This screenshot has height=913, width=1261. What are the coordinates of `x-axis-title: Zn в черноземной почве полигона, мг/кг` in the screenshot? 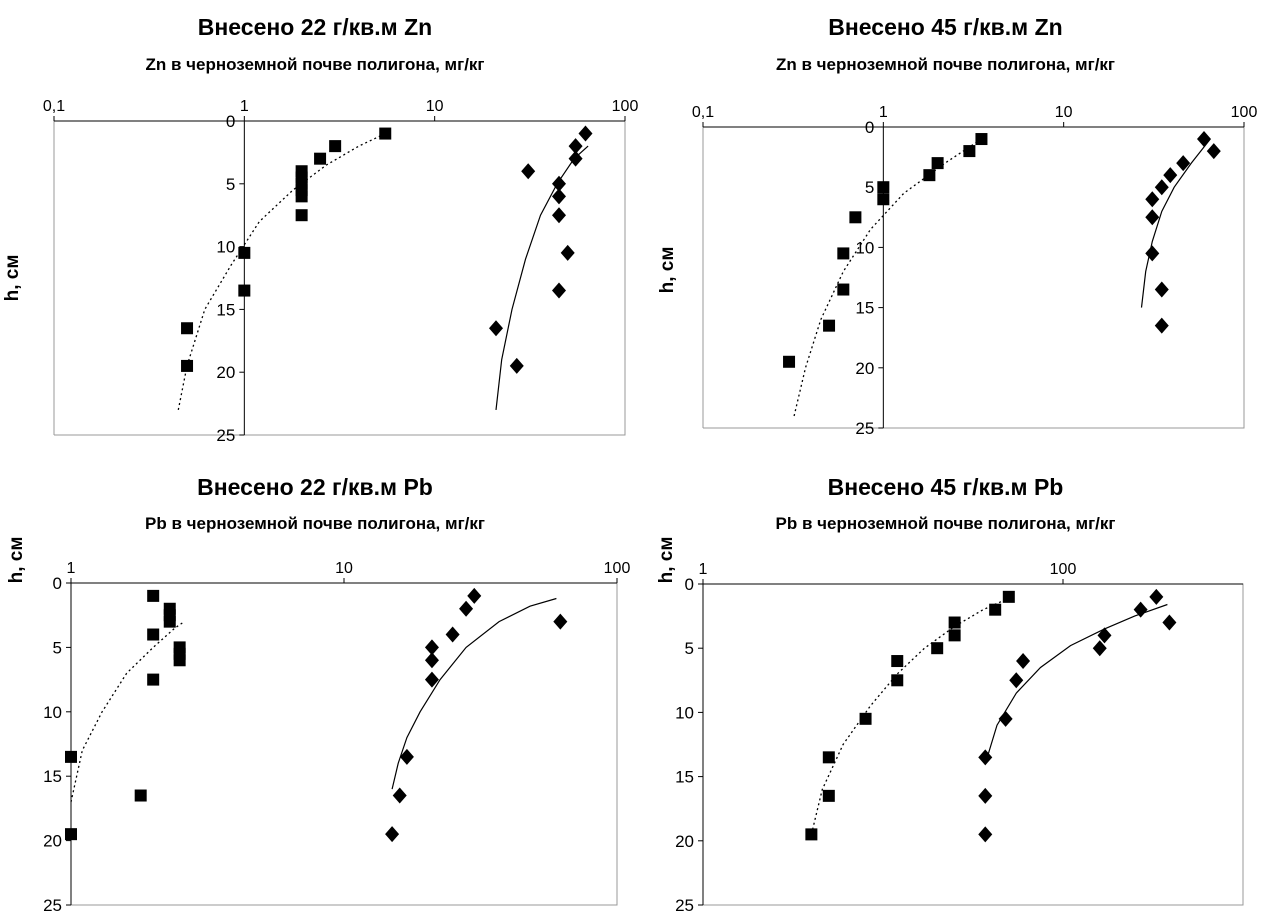 It's located at (315, 64).